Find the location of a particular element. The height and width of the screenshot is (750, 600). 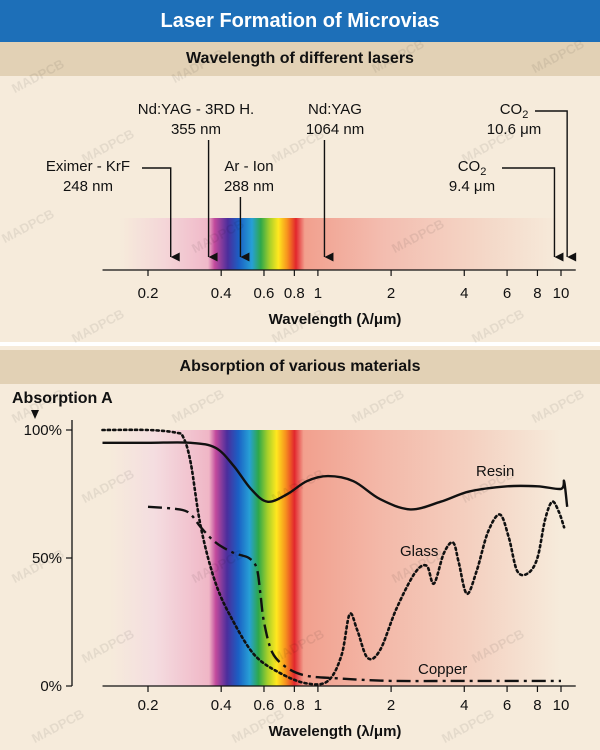

page-title: Laser Formation of Microvias is located at coordinates (300, 20).